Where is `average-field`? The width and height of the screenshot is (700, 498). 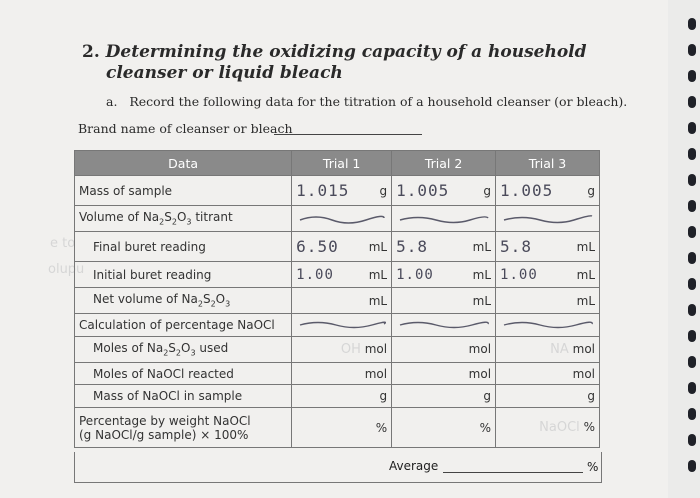
average-field is located at coordinates (513, 472).